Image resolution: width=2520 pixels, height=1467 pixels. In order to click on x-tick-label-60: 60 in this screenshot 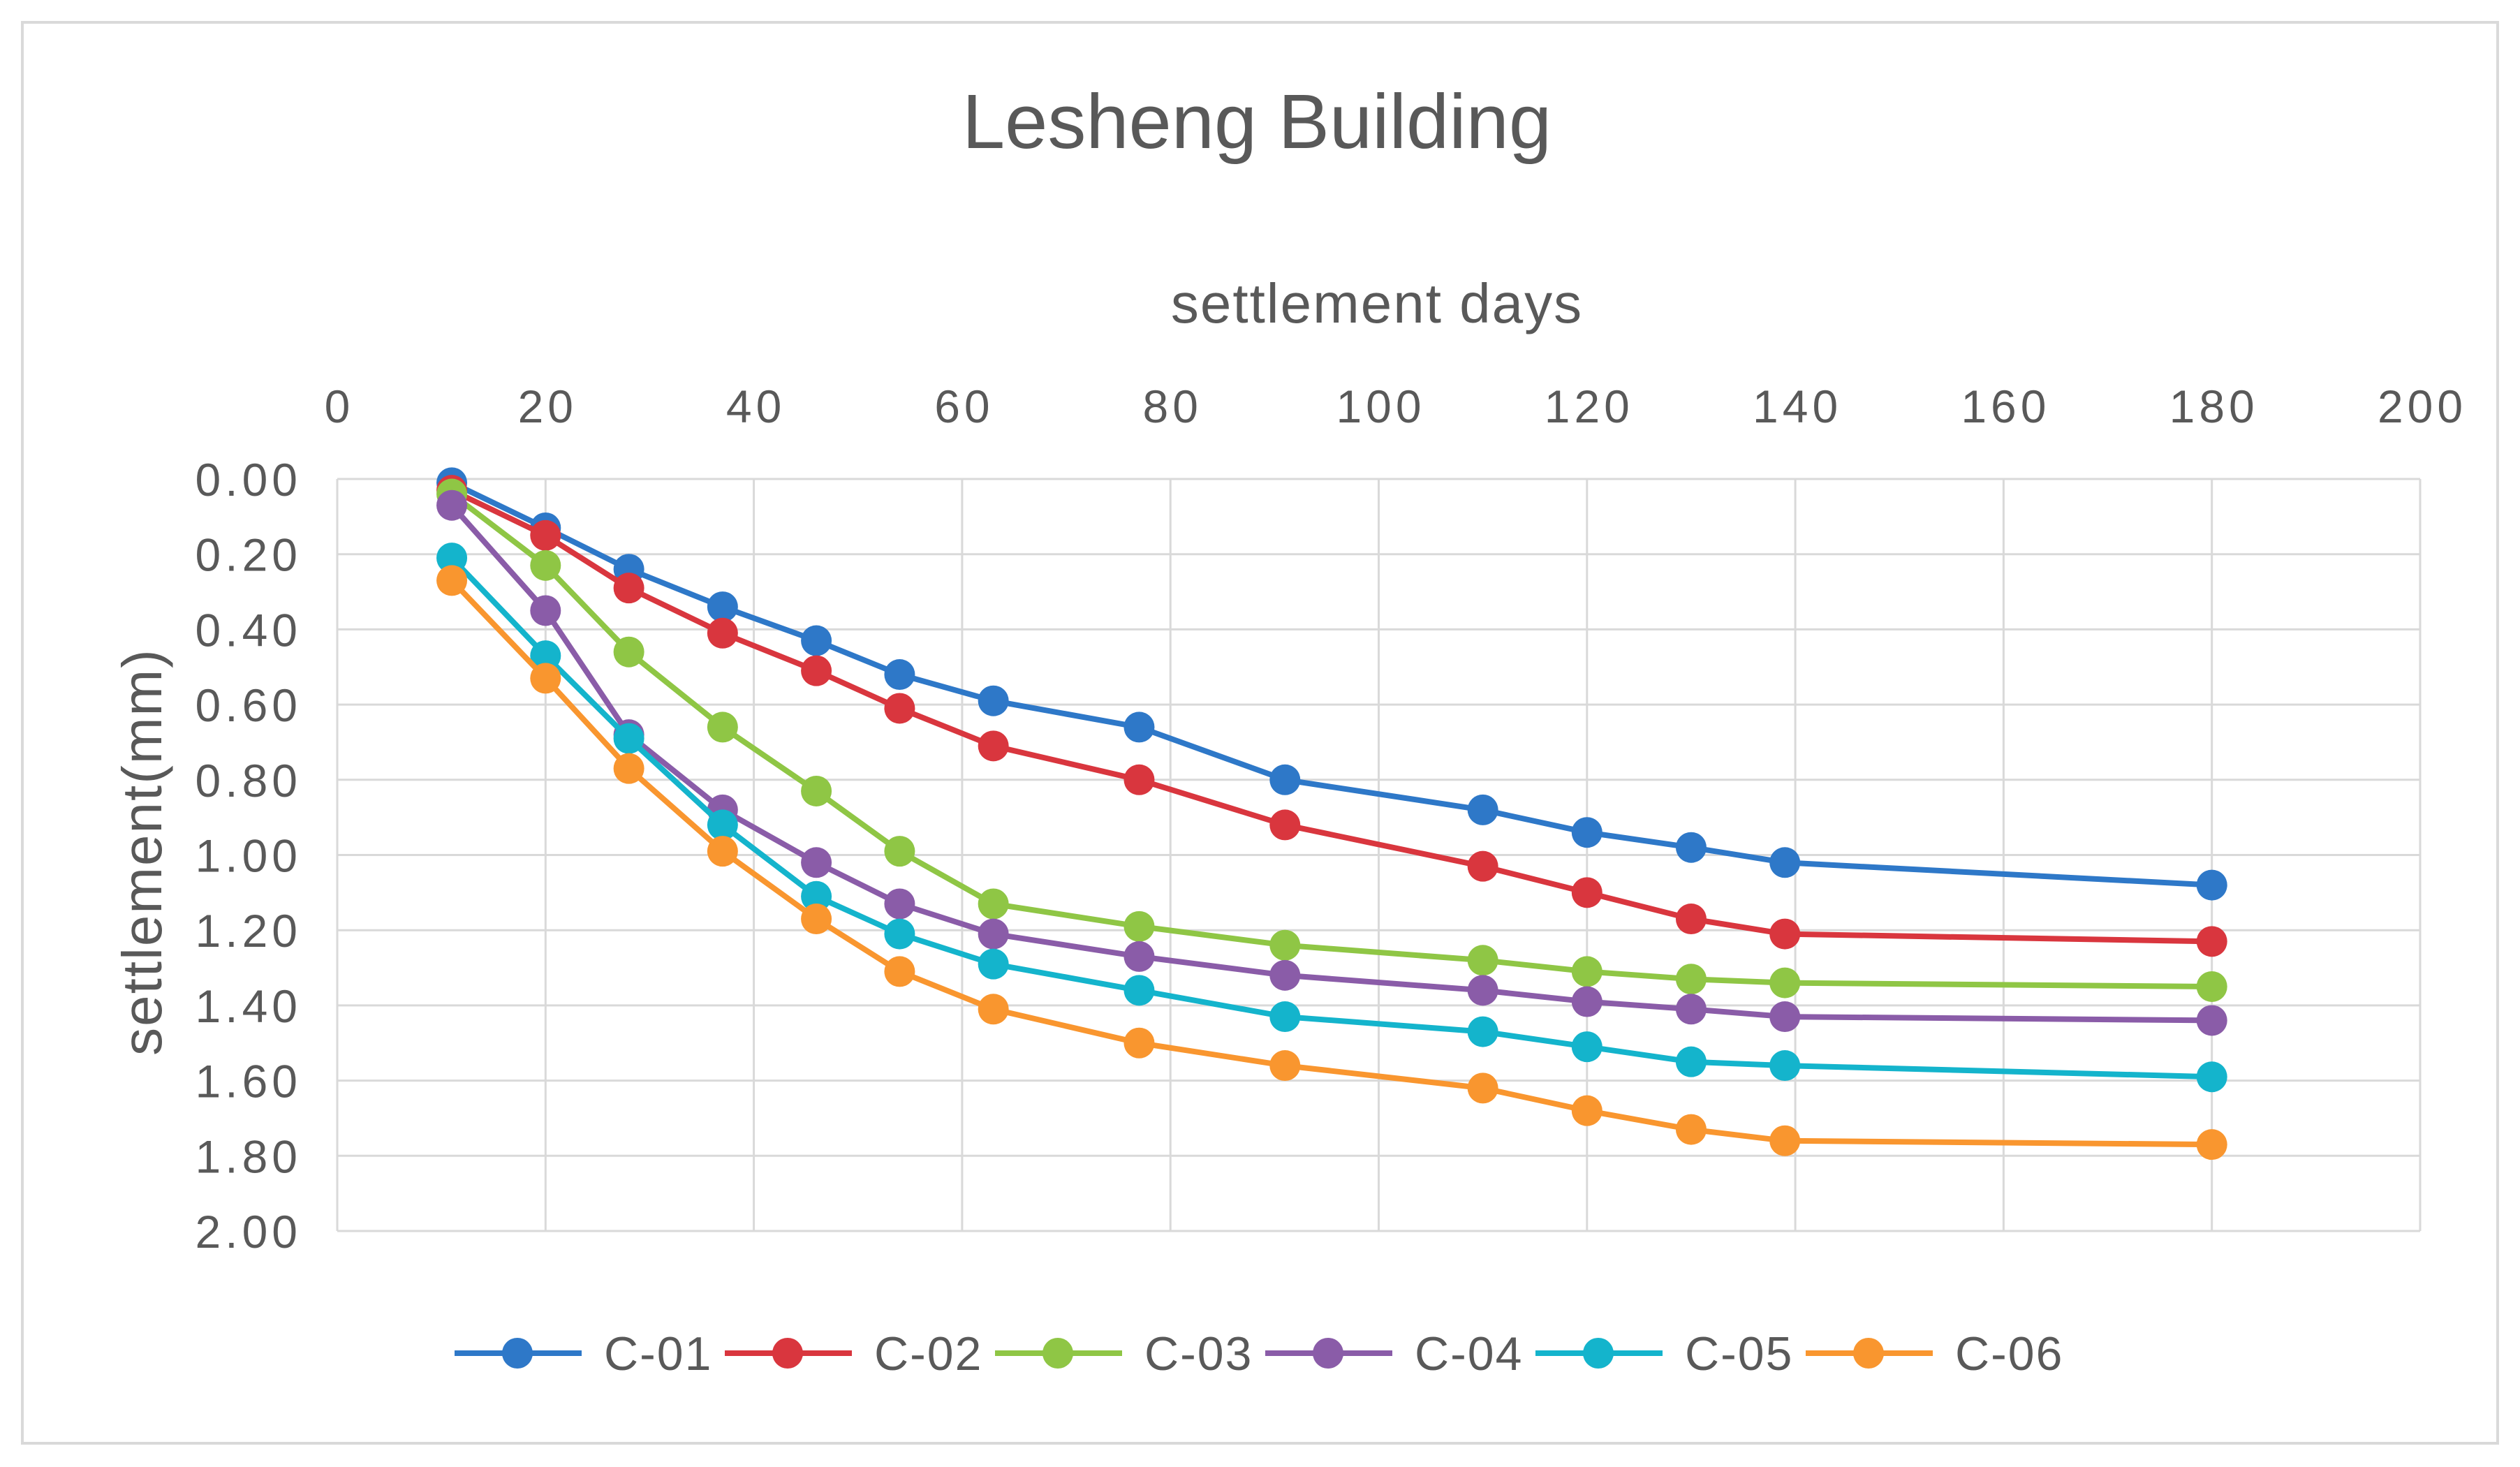, I will do `click(964, 406)`.